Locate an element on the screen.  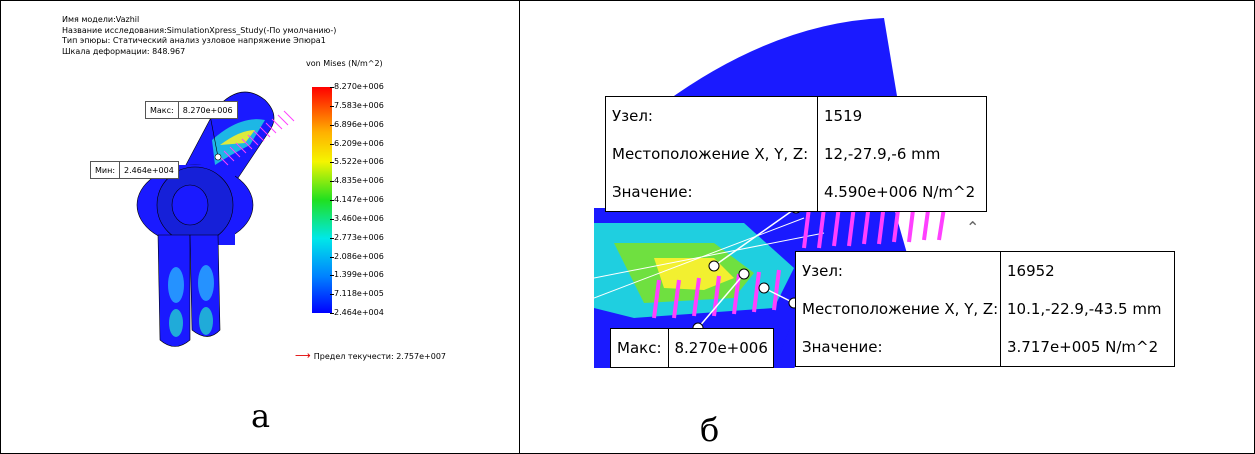
table-row: Узел: 16952 is located at coordinates (985, 271).